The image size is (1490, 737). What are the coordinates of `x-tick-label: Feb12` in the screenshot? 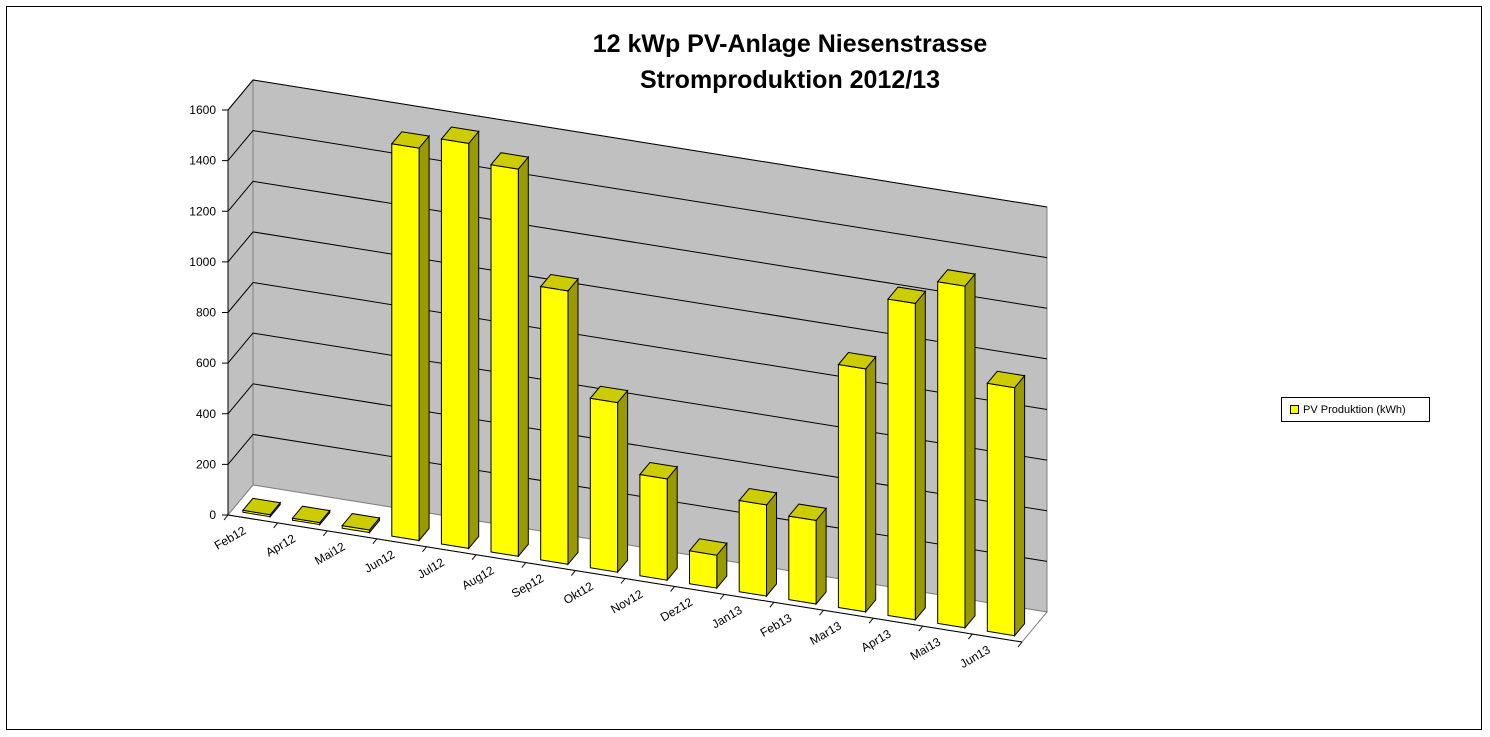 It's located at (230, 537).